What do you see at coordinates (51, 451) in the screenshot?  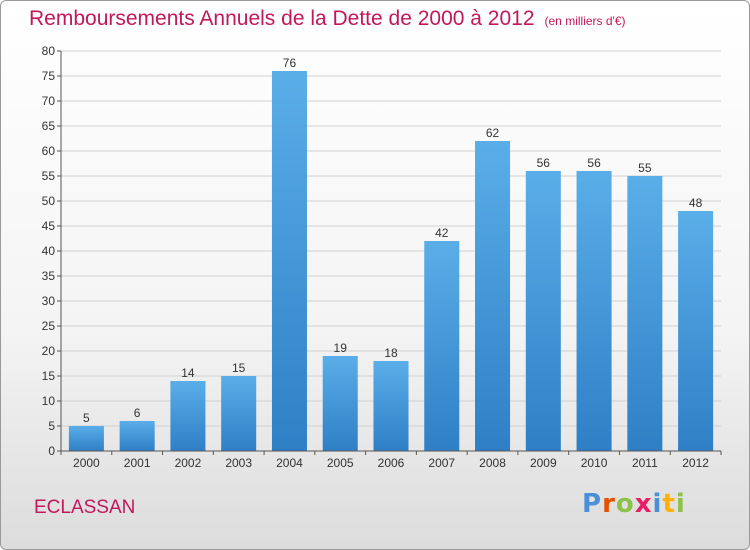 I see `y-tick-label: 0` at bounding box center [51, 451].